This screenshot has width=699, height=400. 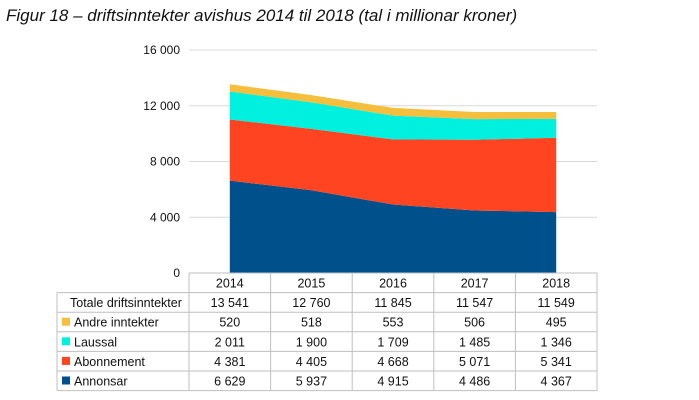 I want to click on x-tick-label: 2018, so click(x=556, y=284).